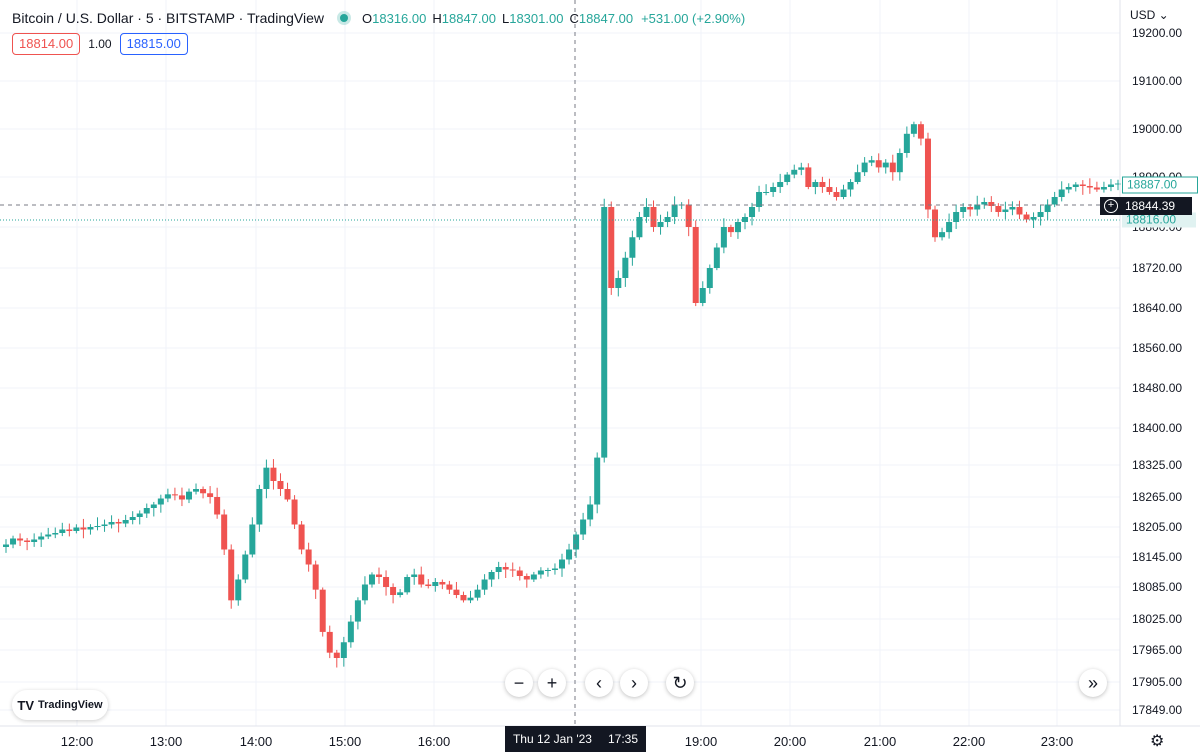 This screenshot has height=755, width=1200. Describe the element at coordinates (77, 741) in the screenshot. I see `time-tick-label: 12:00` at that location.